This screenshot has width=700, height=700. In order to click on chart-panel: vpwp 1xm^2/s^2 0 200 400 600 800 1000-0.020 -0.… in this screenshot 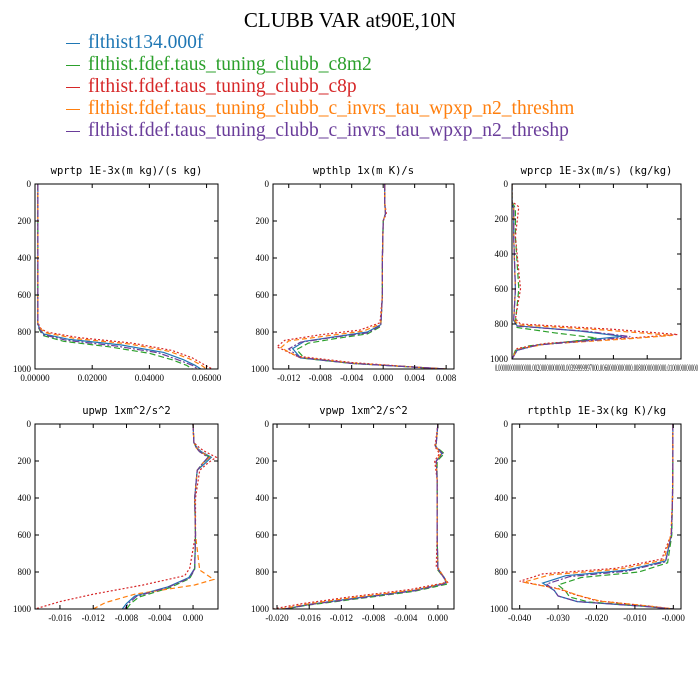, I will do `click(353, 514)`.